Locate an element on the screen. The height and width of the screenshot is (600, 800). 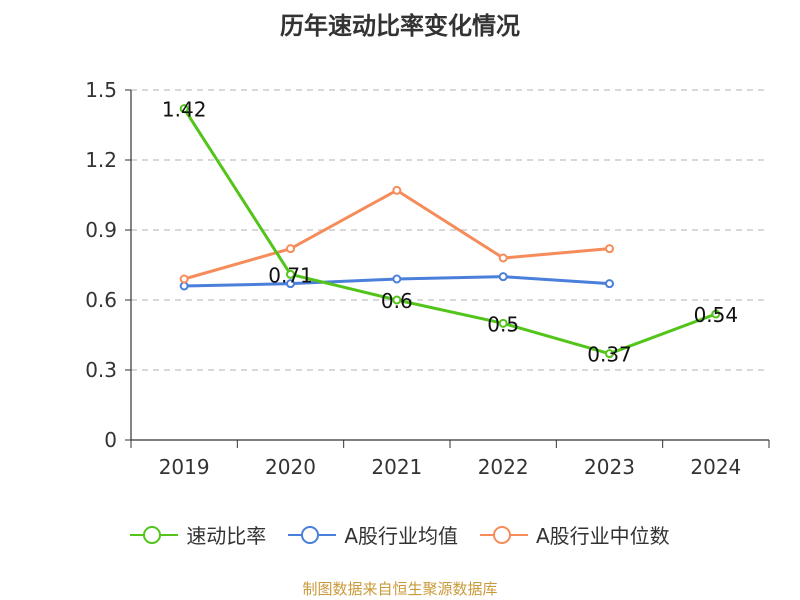
x-tick-label: 2024 is located at coordinates (715, 467).